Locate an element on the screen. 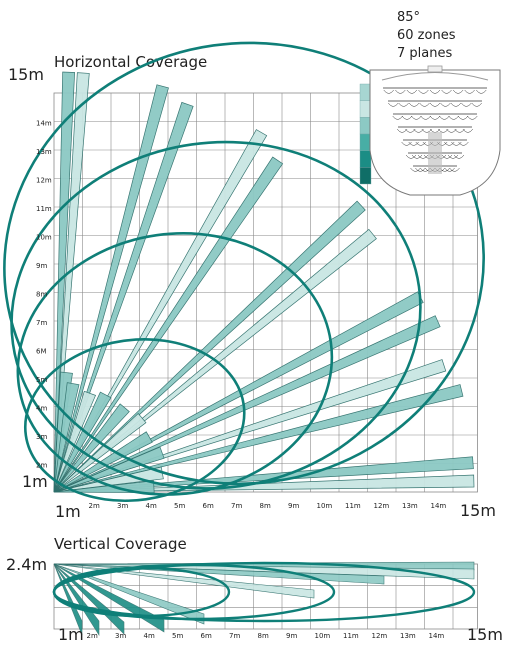  horizontal-y-tick-label: 7m is located at coordinates (41, 323).